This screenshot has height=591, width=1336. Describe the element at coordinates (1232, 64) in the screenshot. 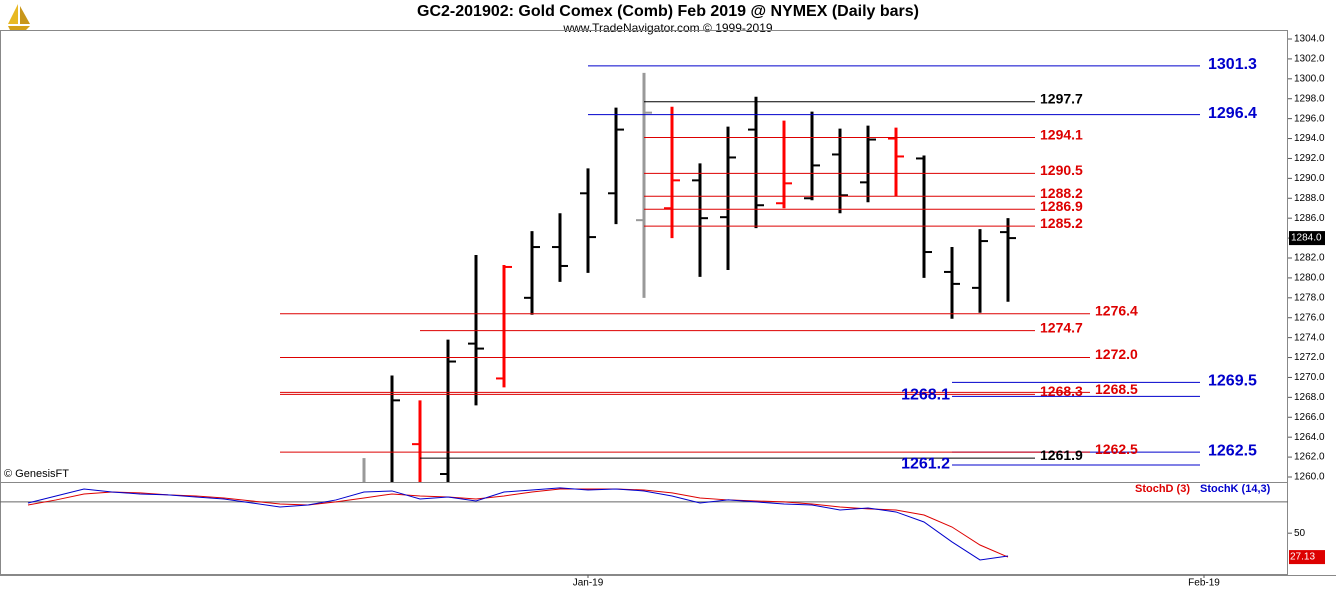

I see `level-label: 1301.3` at that location.